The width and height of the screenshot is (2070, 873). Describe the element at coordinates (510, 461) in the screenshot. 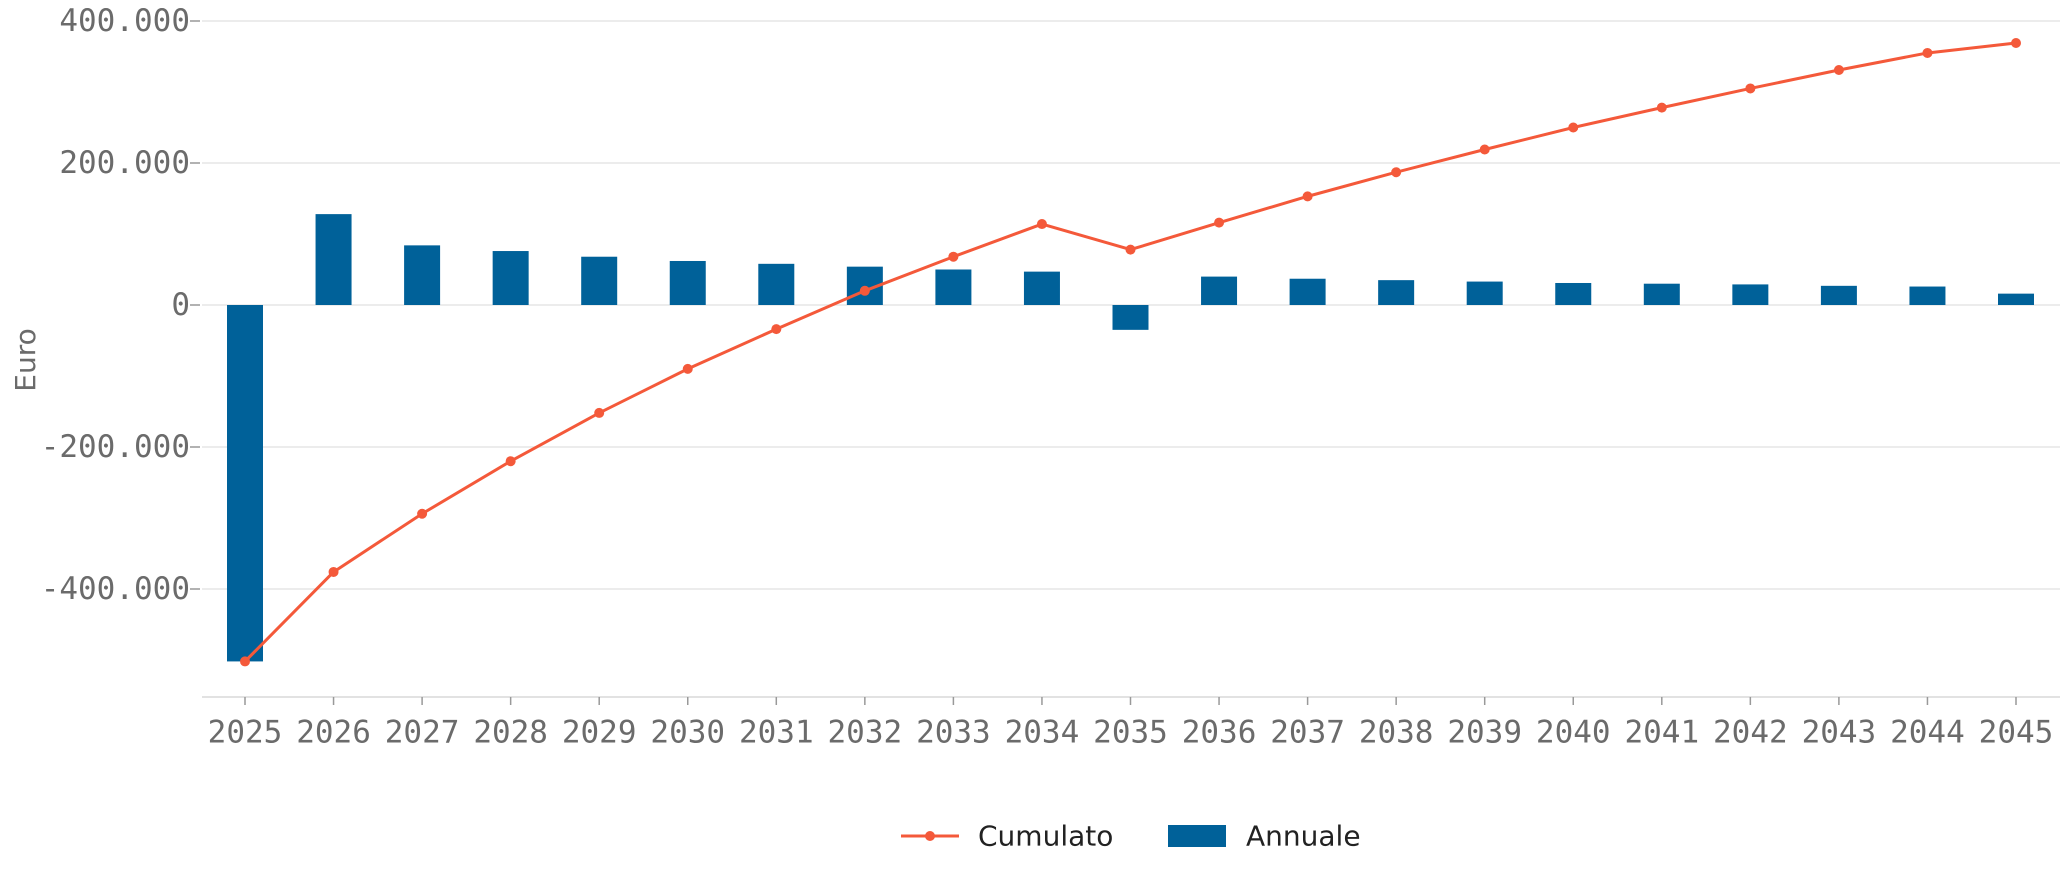

I see `point-2028` at that location.